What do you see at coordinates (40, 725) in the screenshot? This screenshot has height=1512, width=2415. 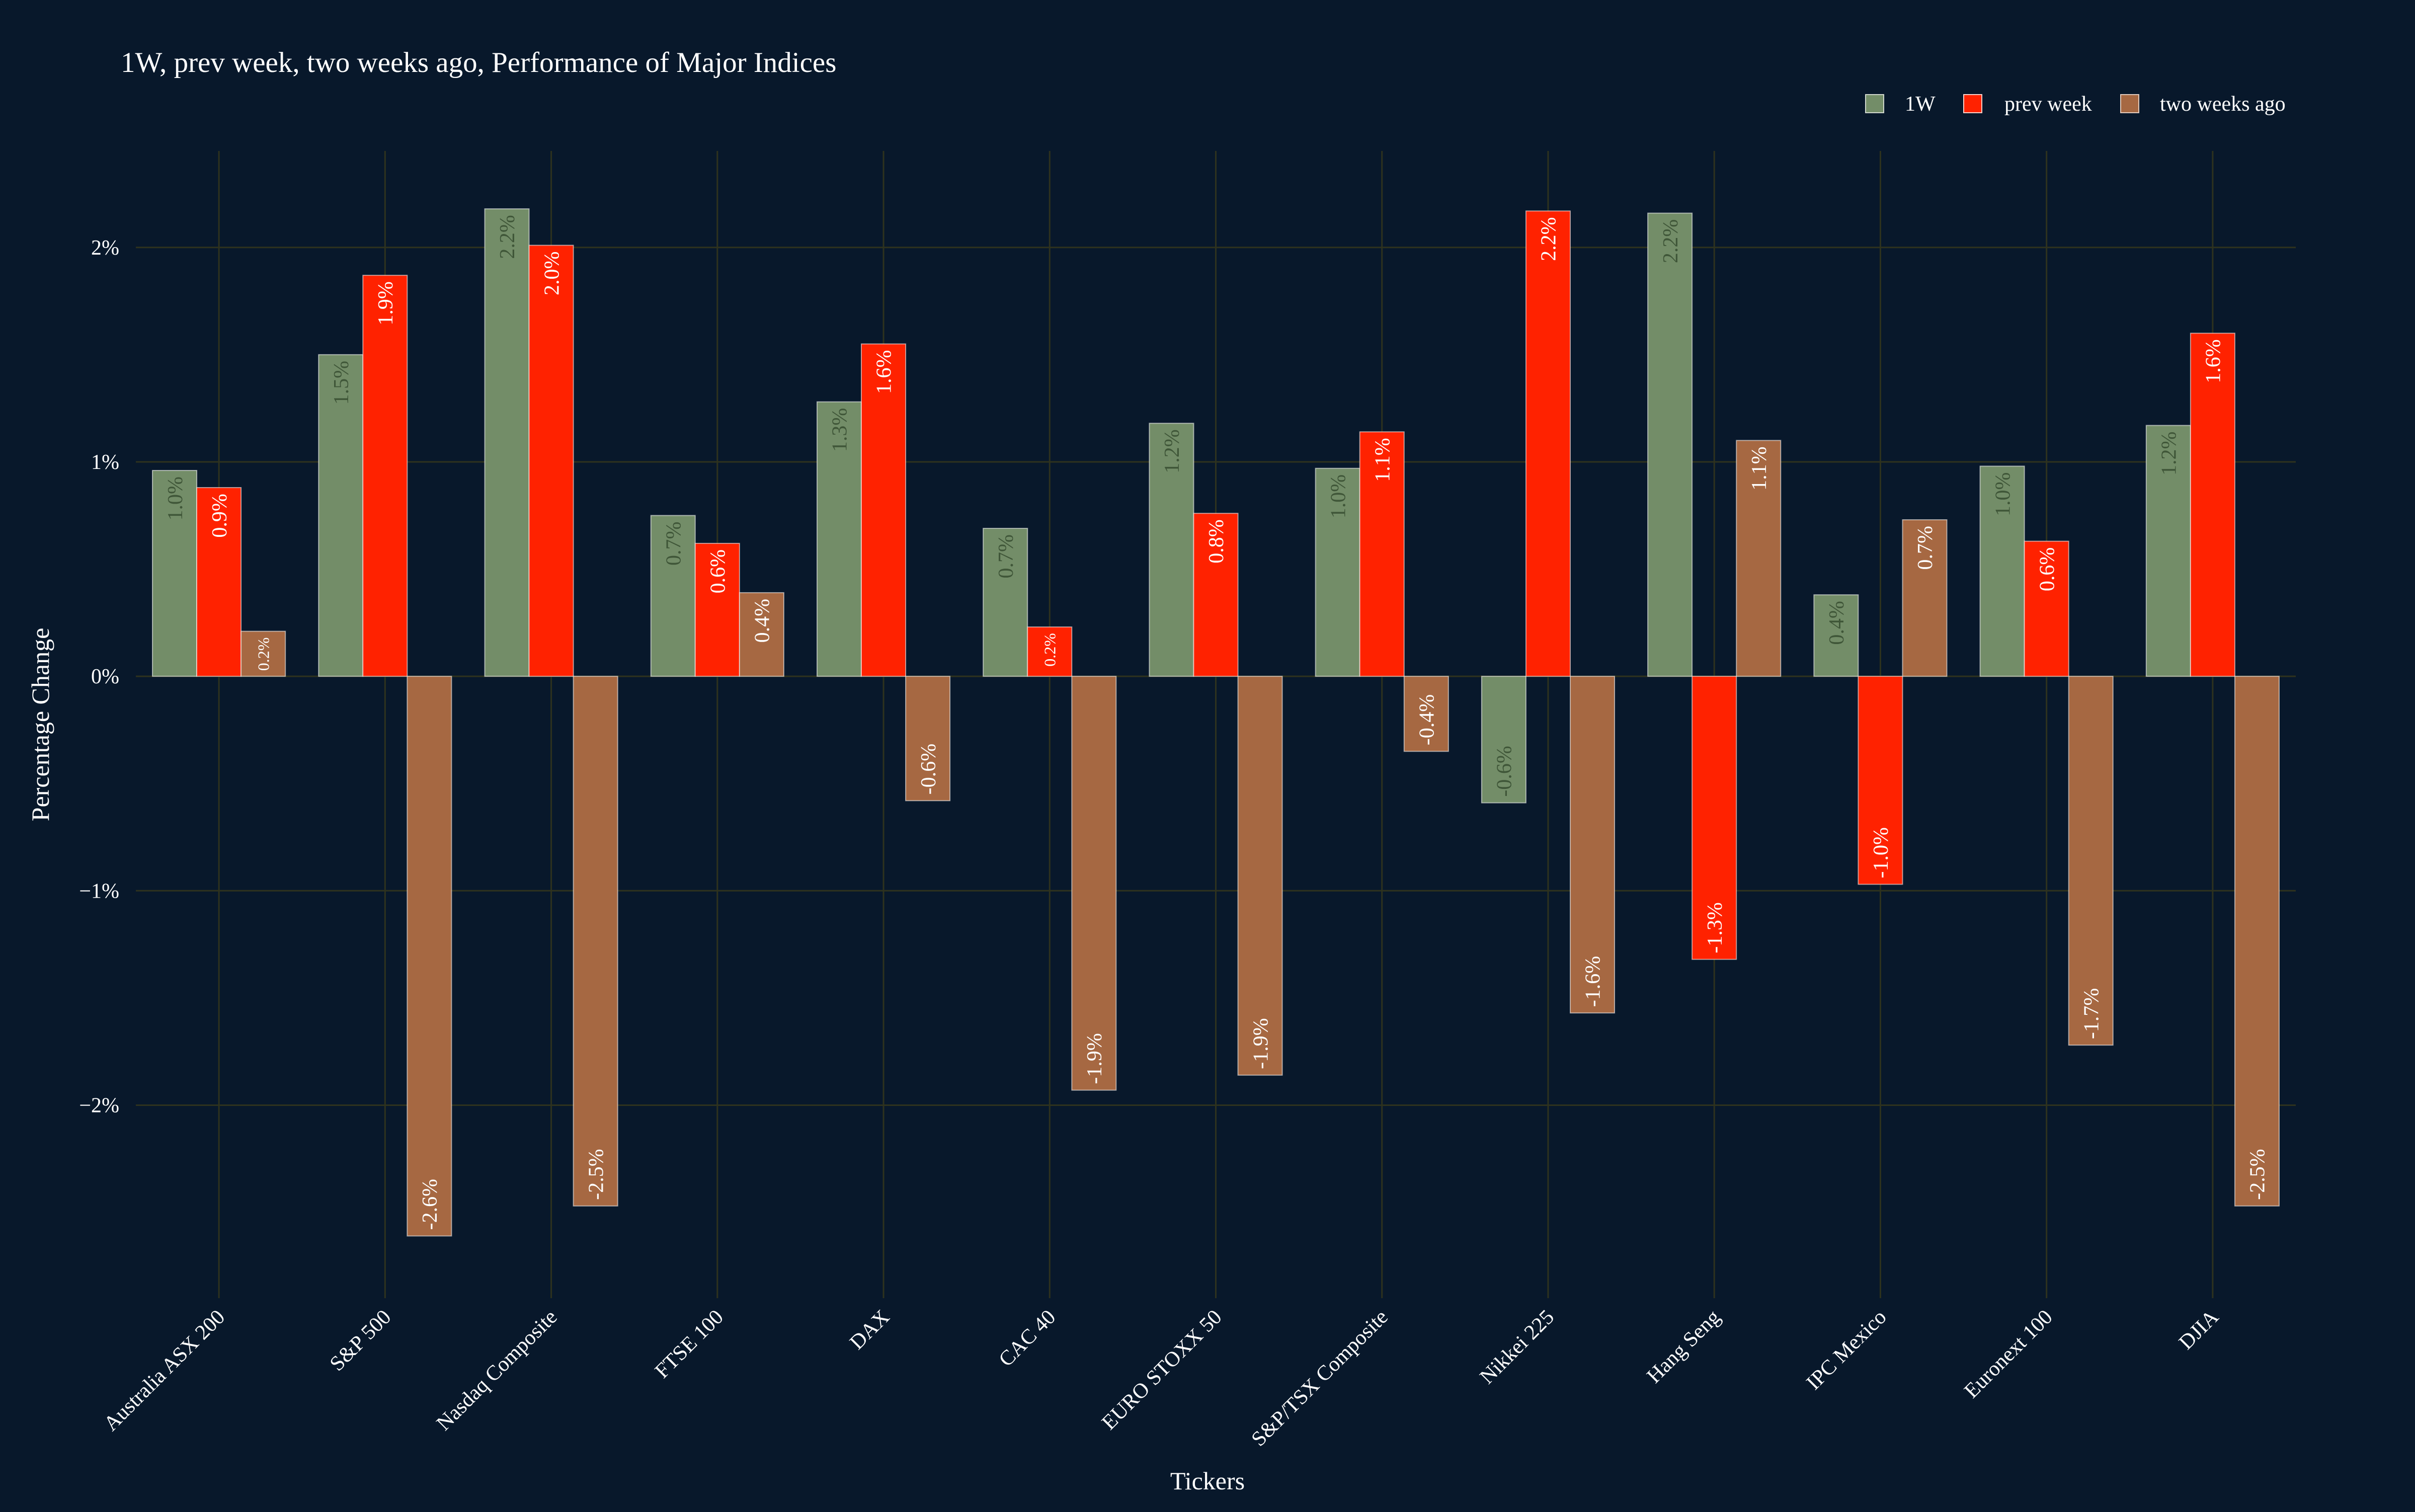 I see `y-axis-title: Percentage Change` at bounding box center [40, 725].